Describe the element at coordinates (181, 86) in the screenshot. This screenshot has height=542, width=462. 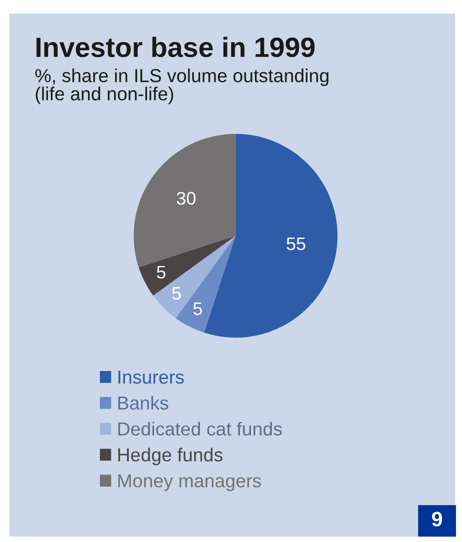
I see `chart-subtitle: %, share in ILS volume outstanding (life and non-life)` at that location.